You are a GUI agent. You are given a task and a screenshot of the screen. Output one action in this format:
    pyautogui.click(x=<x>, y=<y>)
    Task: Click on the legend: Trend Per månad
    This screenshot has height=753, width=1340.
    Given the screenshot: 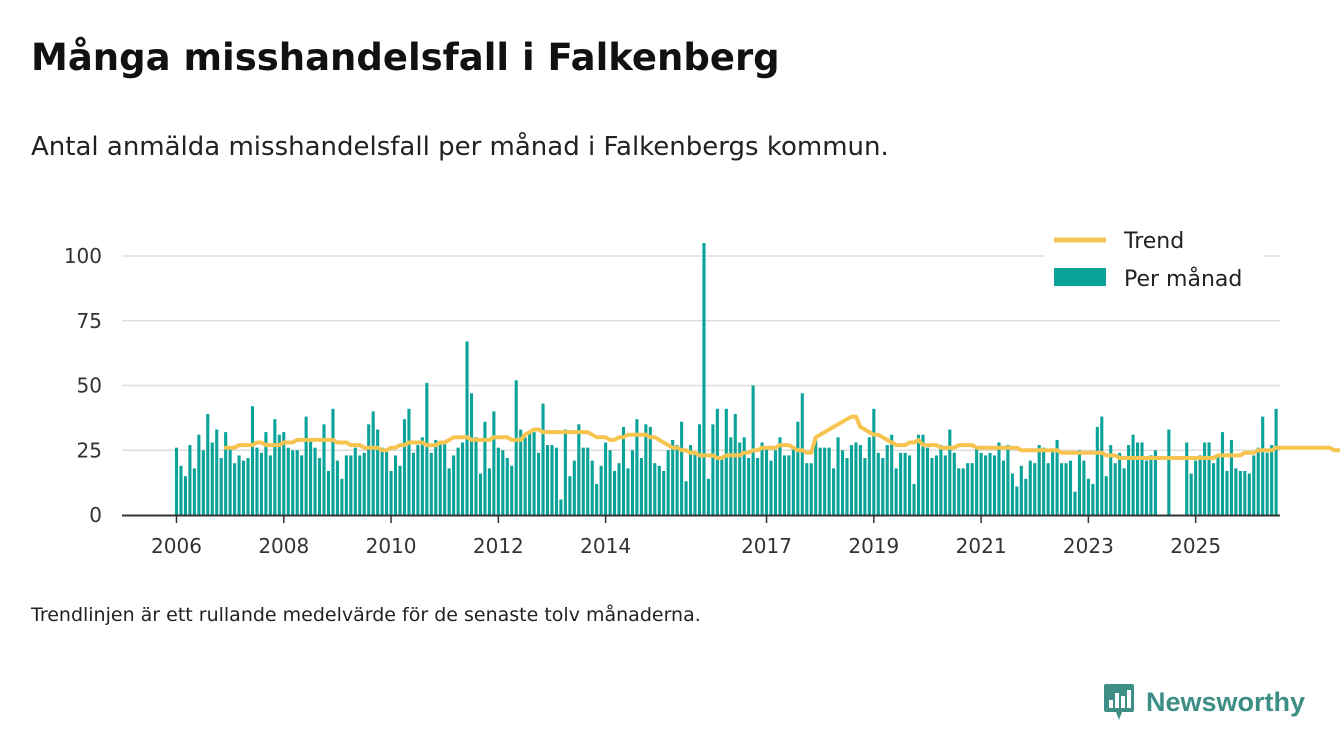 What is the action you would take?
    pyautogui.click(x=1154, y=258)
    